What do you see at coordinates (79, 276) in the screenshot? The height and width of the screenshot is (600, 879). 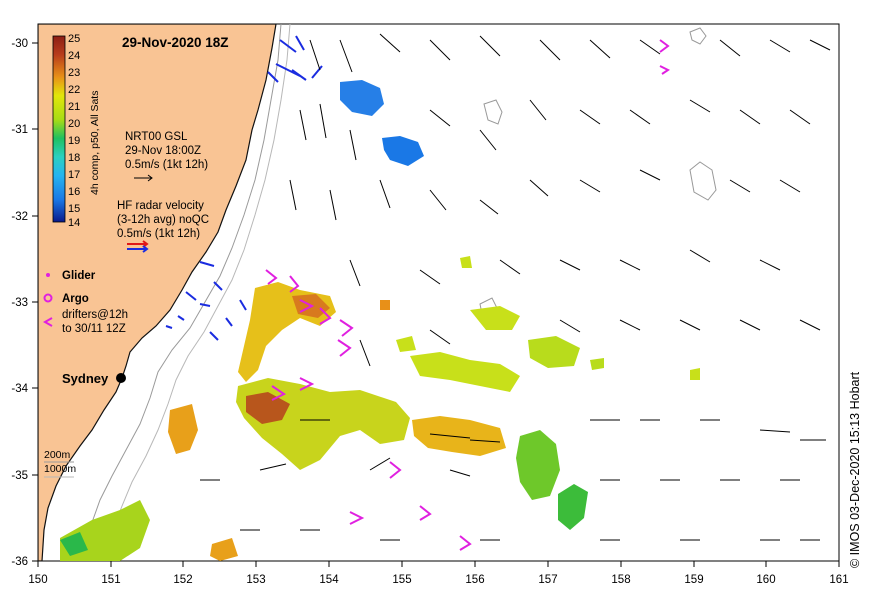 I see `svg-text: Glider` at bounding box center [79, 276].